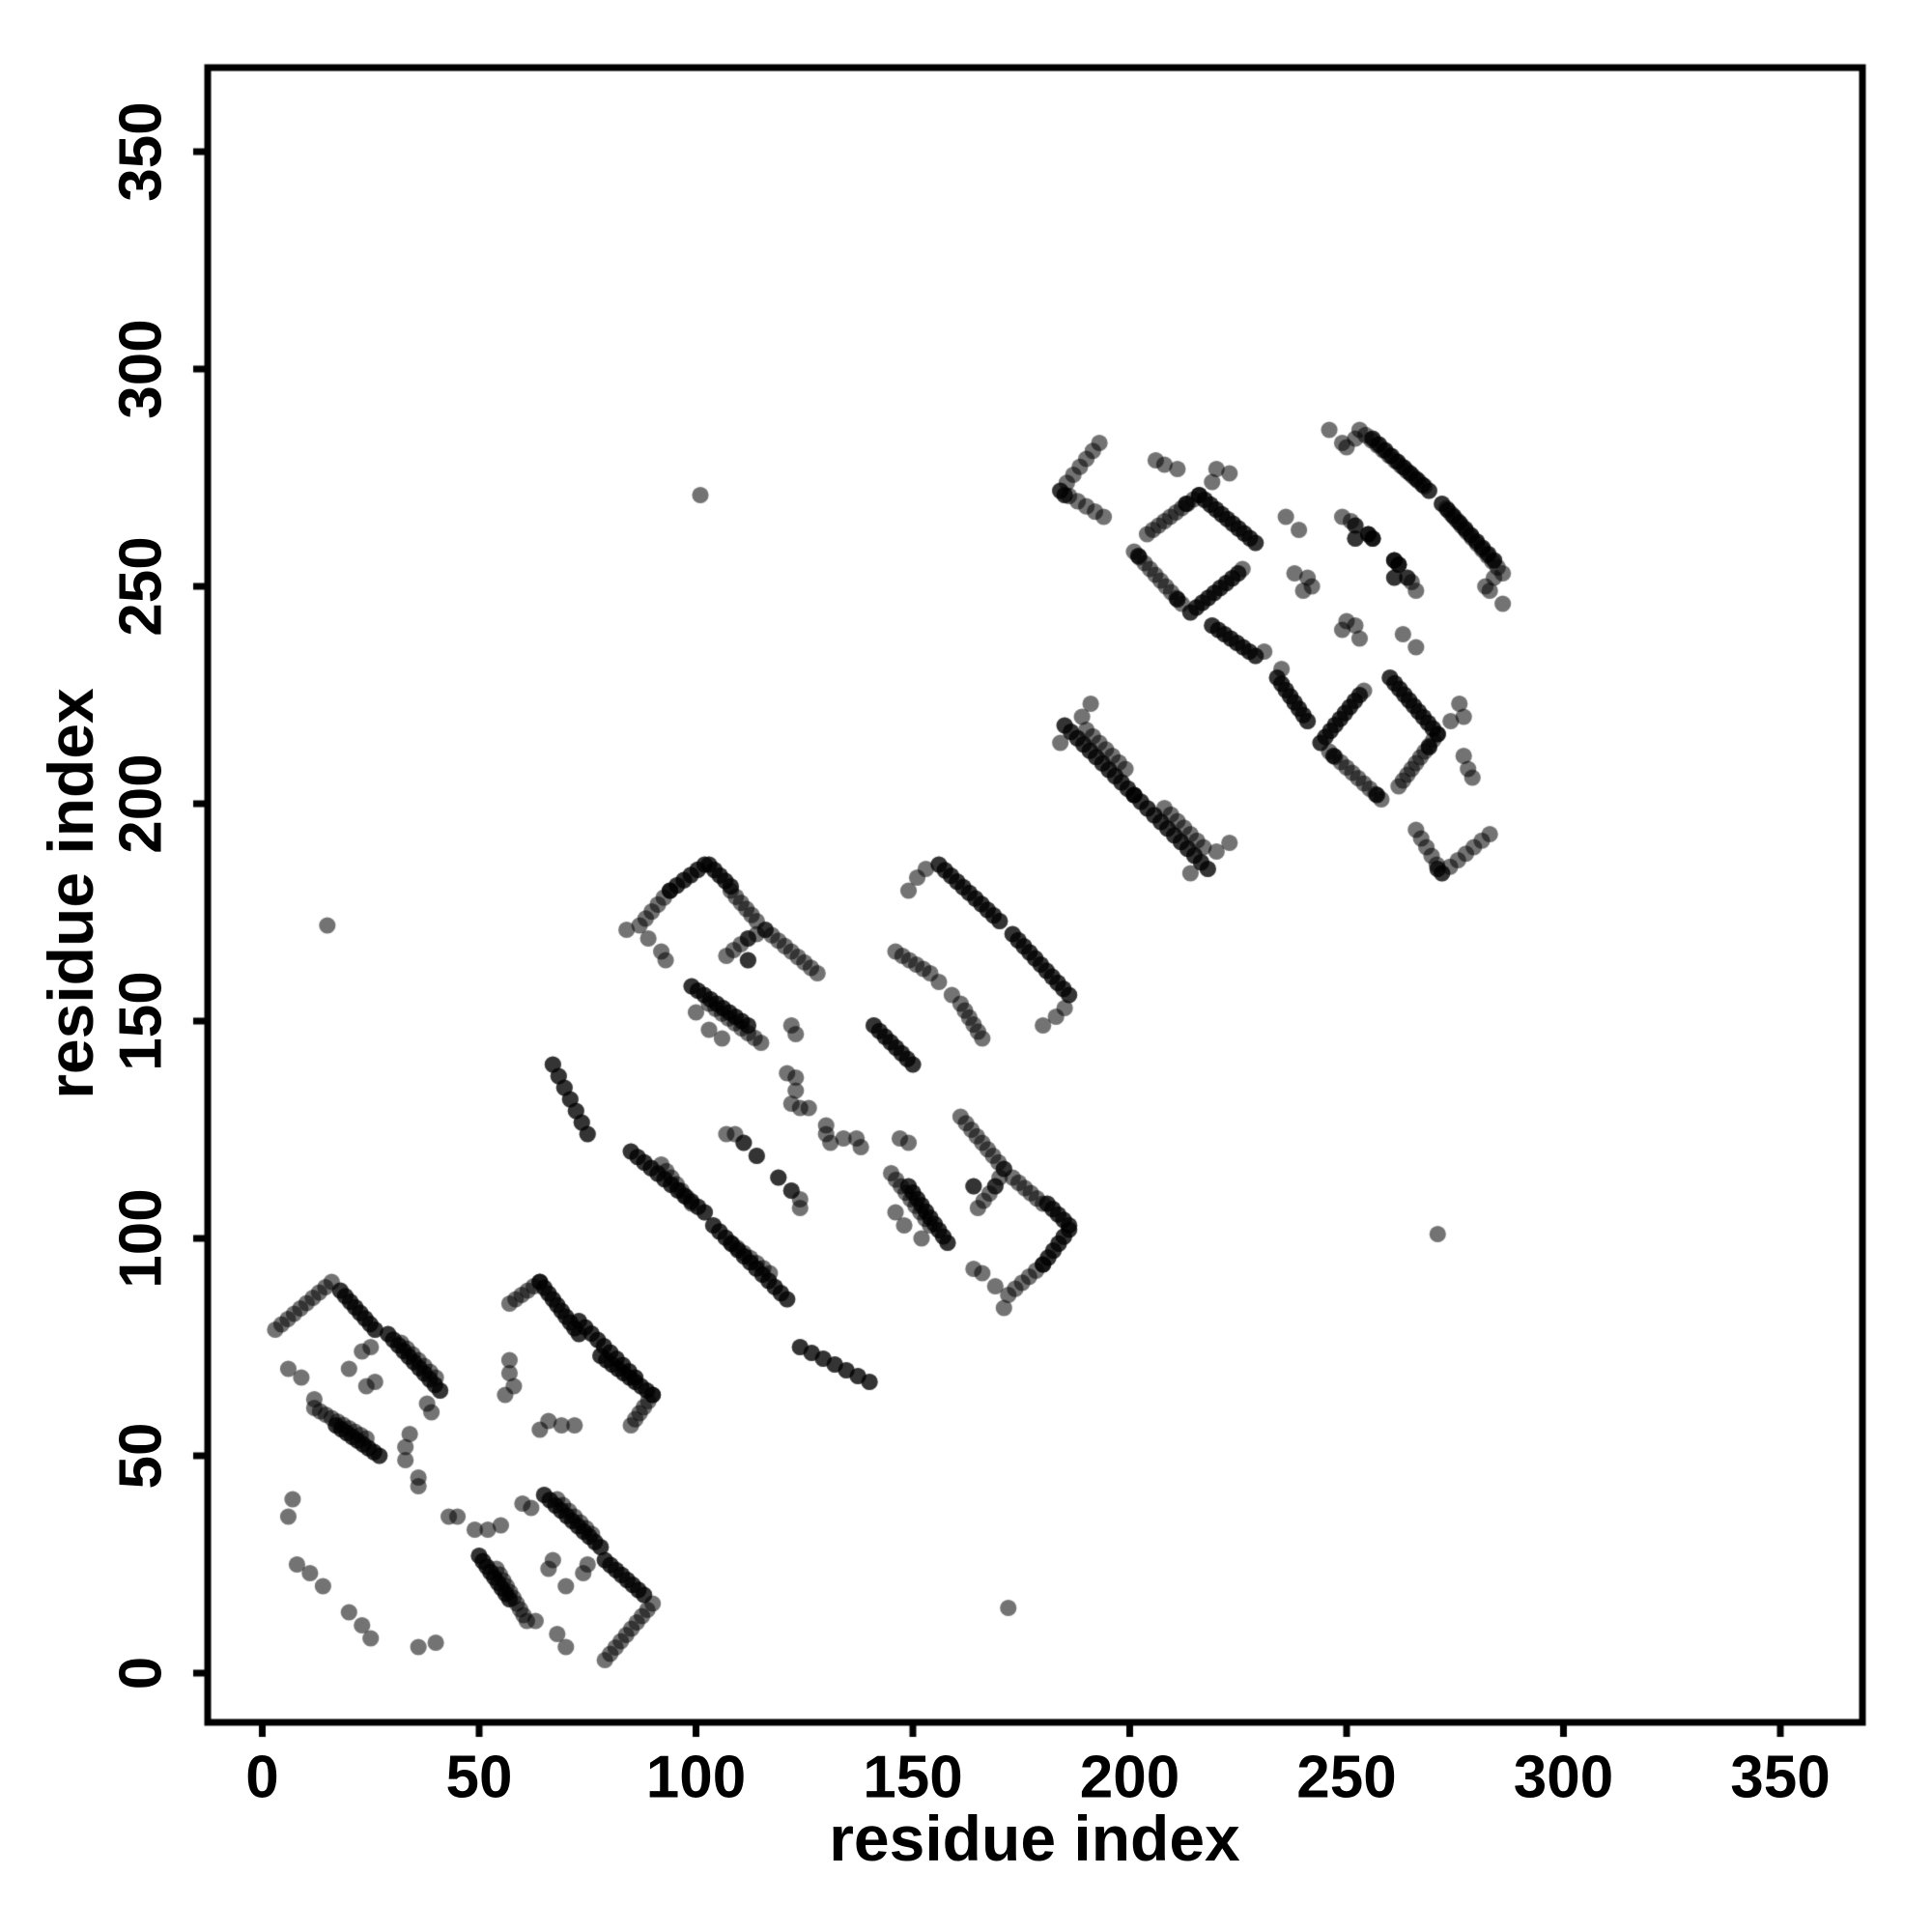 The width and height of the screenshot is (1932, 1932). Describe the element at coordinates (696, 1777) in the screenshot. I see `x-tick-label: 100` at that location.